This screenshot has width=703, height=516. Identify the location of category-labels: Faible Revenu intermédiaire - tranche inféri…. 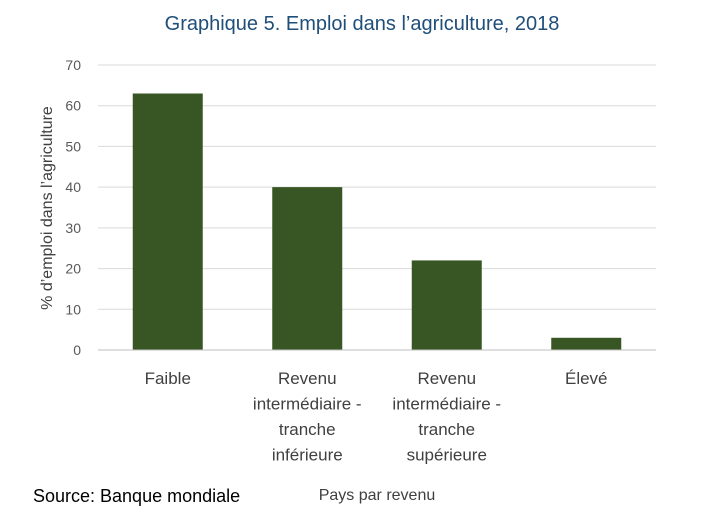
(376, 417).